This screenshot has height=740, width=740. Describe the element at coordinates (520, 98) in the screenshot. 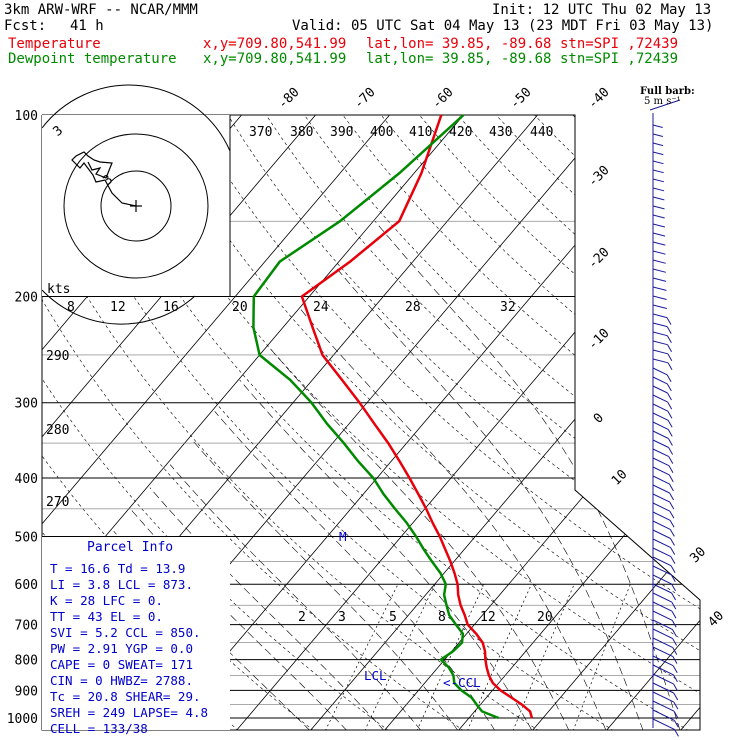

I see `isotherm-label: -50` at that location.